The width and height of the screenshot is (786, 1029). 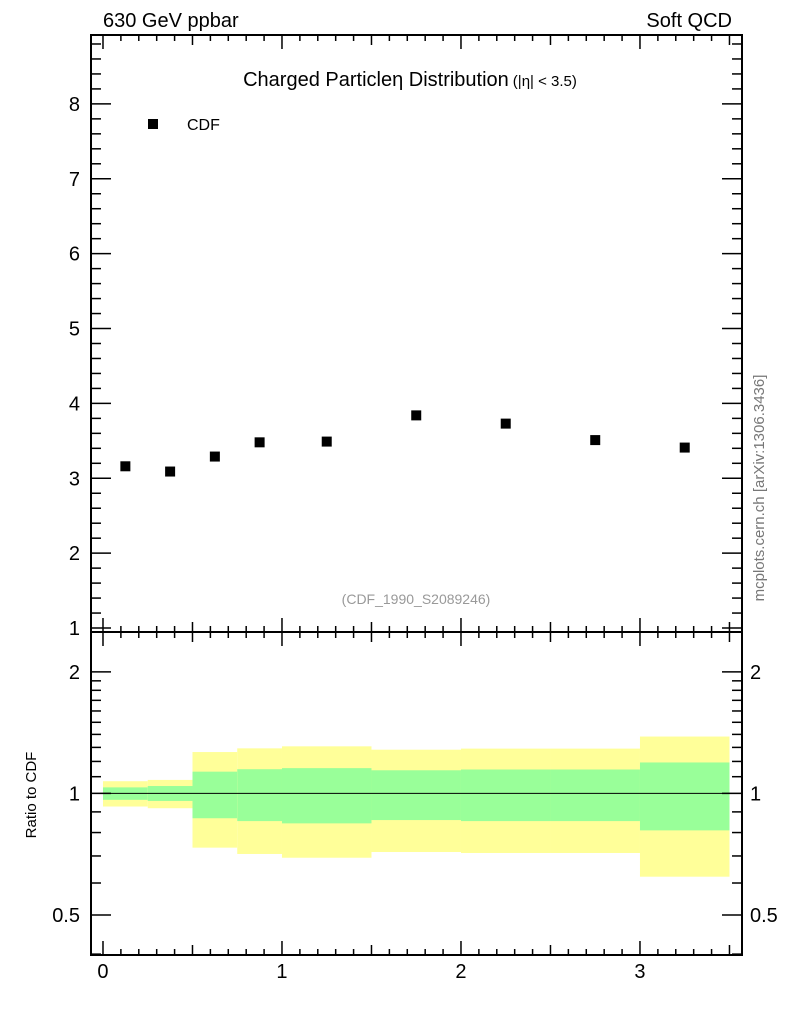 What do you see at coordinates (755, 673) in the screenshot?
I see `y-tick-label-right: 2` at bounding box center [755, 673].